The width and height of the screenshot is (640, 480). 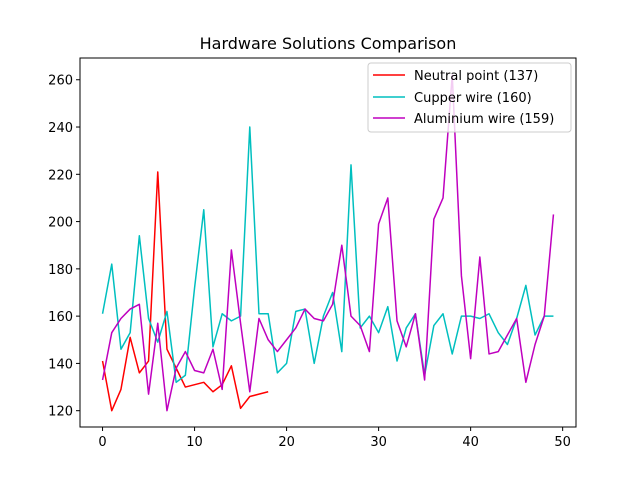 What do you see at coordinates (60, 364) in the screenshot?
I see `y-tick-label: 140` at bounding box center [60, 364].